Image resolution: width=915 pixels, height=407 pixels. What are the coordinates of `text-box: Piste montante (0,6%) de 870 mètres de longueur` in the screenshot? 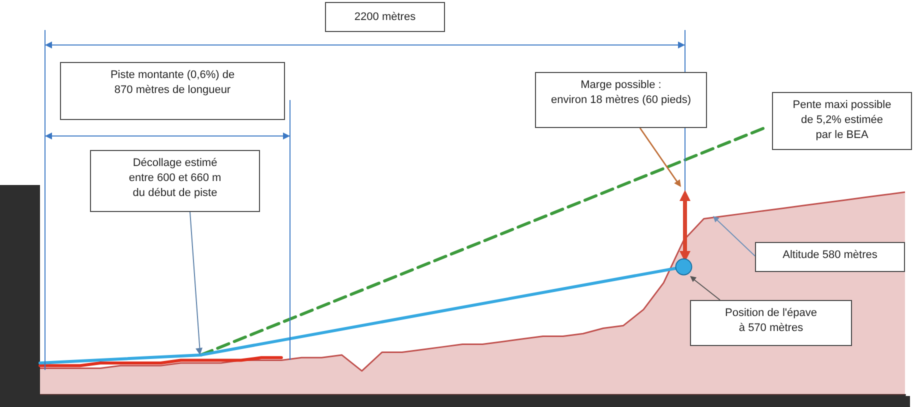 It's located at (172, 91).